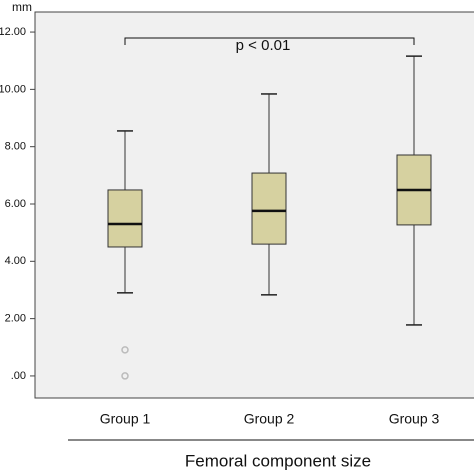 This screenshot has height=474, width=474. What do you see at coordinates (15, 204) in the screenshot?
I see `y-tick-label: 6.00` at bounding box center [15, 204].